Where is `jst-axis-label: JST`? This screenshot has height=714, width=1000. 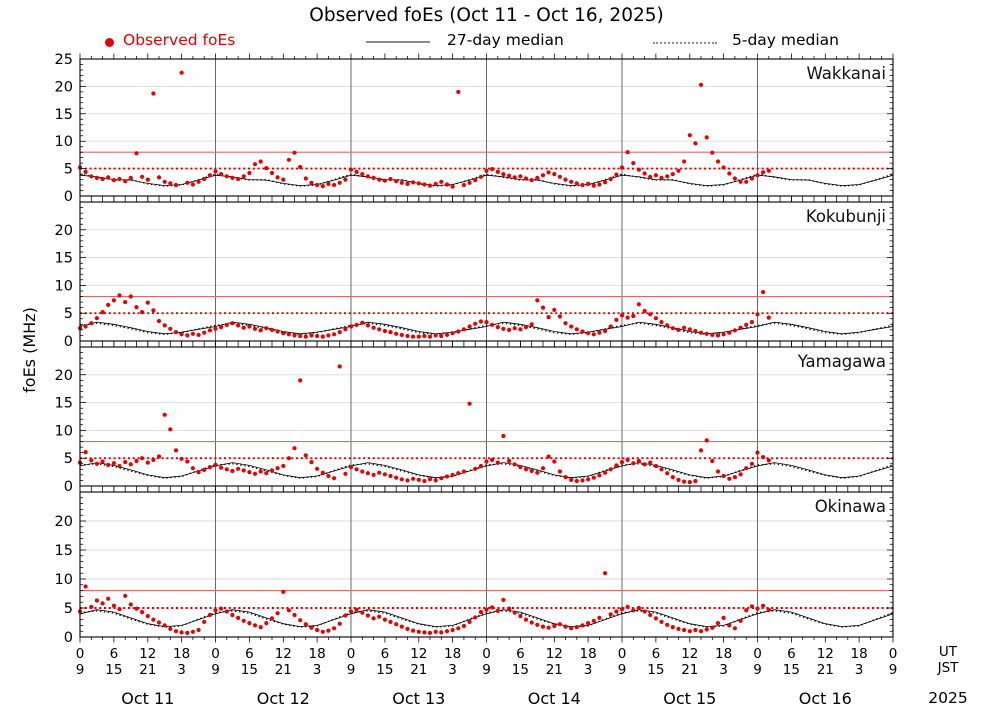
jst-axis-label: JST is located at coordinates (948, 668).